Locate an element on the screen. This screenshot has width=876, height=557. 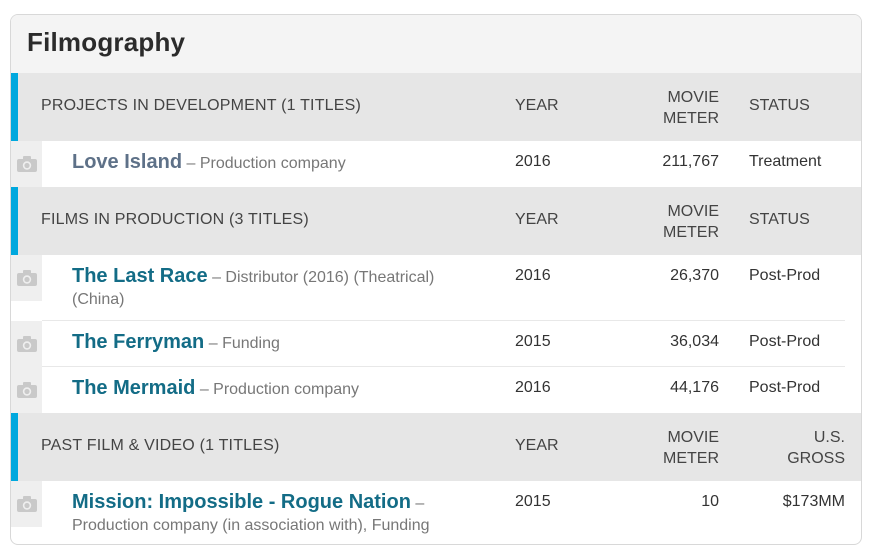
film-movie-meter: 10 is located at coordinates (710, 501).